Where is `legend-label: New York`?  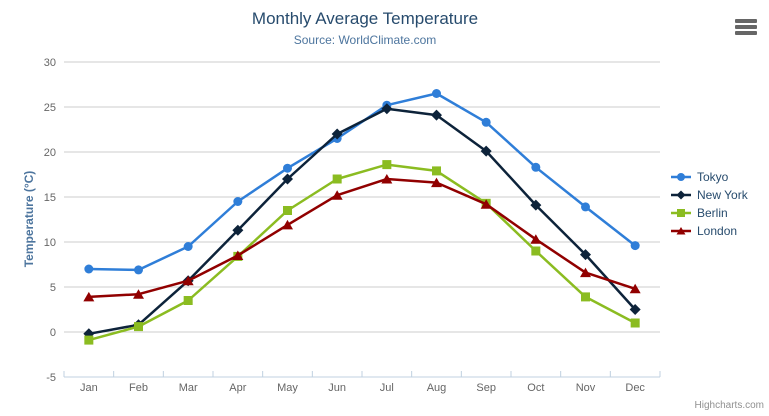
legend-label: New York is located at coordinates (722, 195).